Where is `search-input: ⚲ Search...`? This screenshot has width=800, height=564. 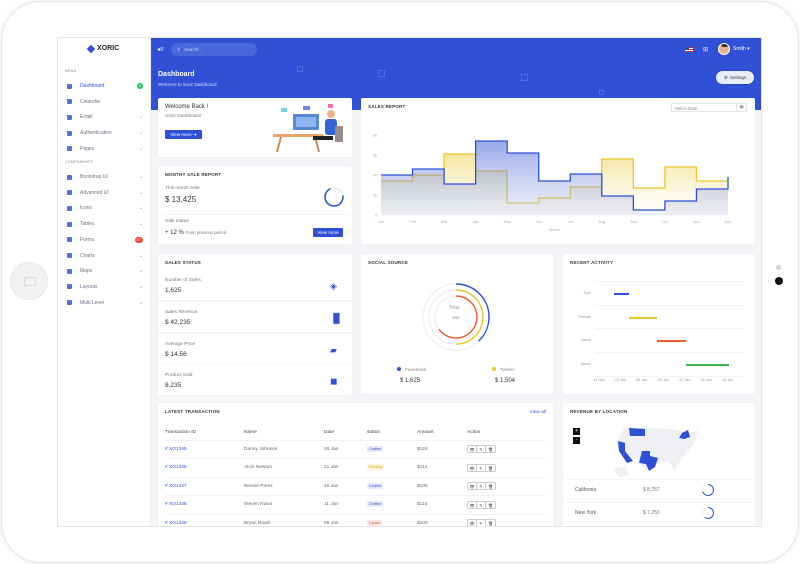
search-input: ⚲ Search... is located at coordinates (214, 49).